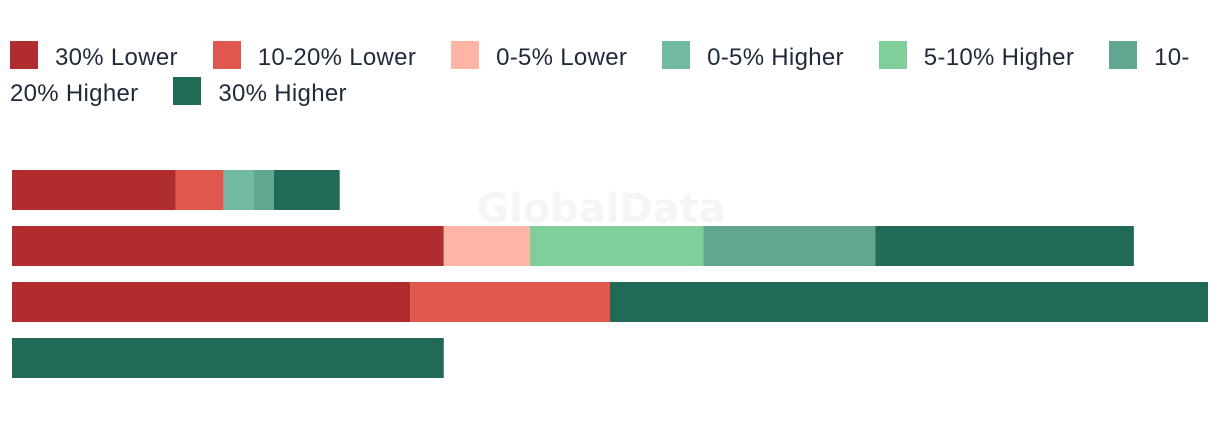 This screenshot has width=1220, height=422. Describe the element at coordinates (562, 57) in the screenshot. I see `legend-label: 0-5% Lower` at that location.